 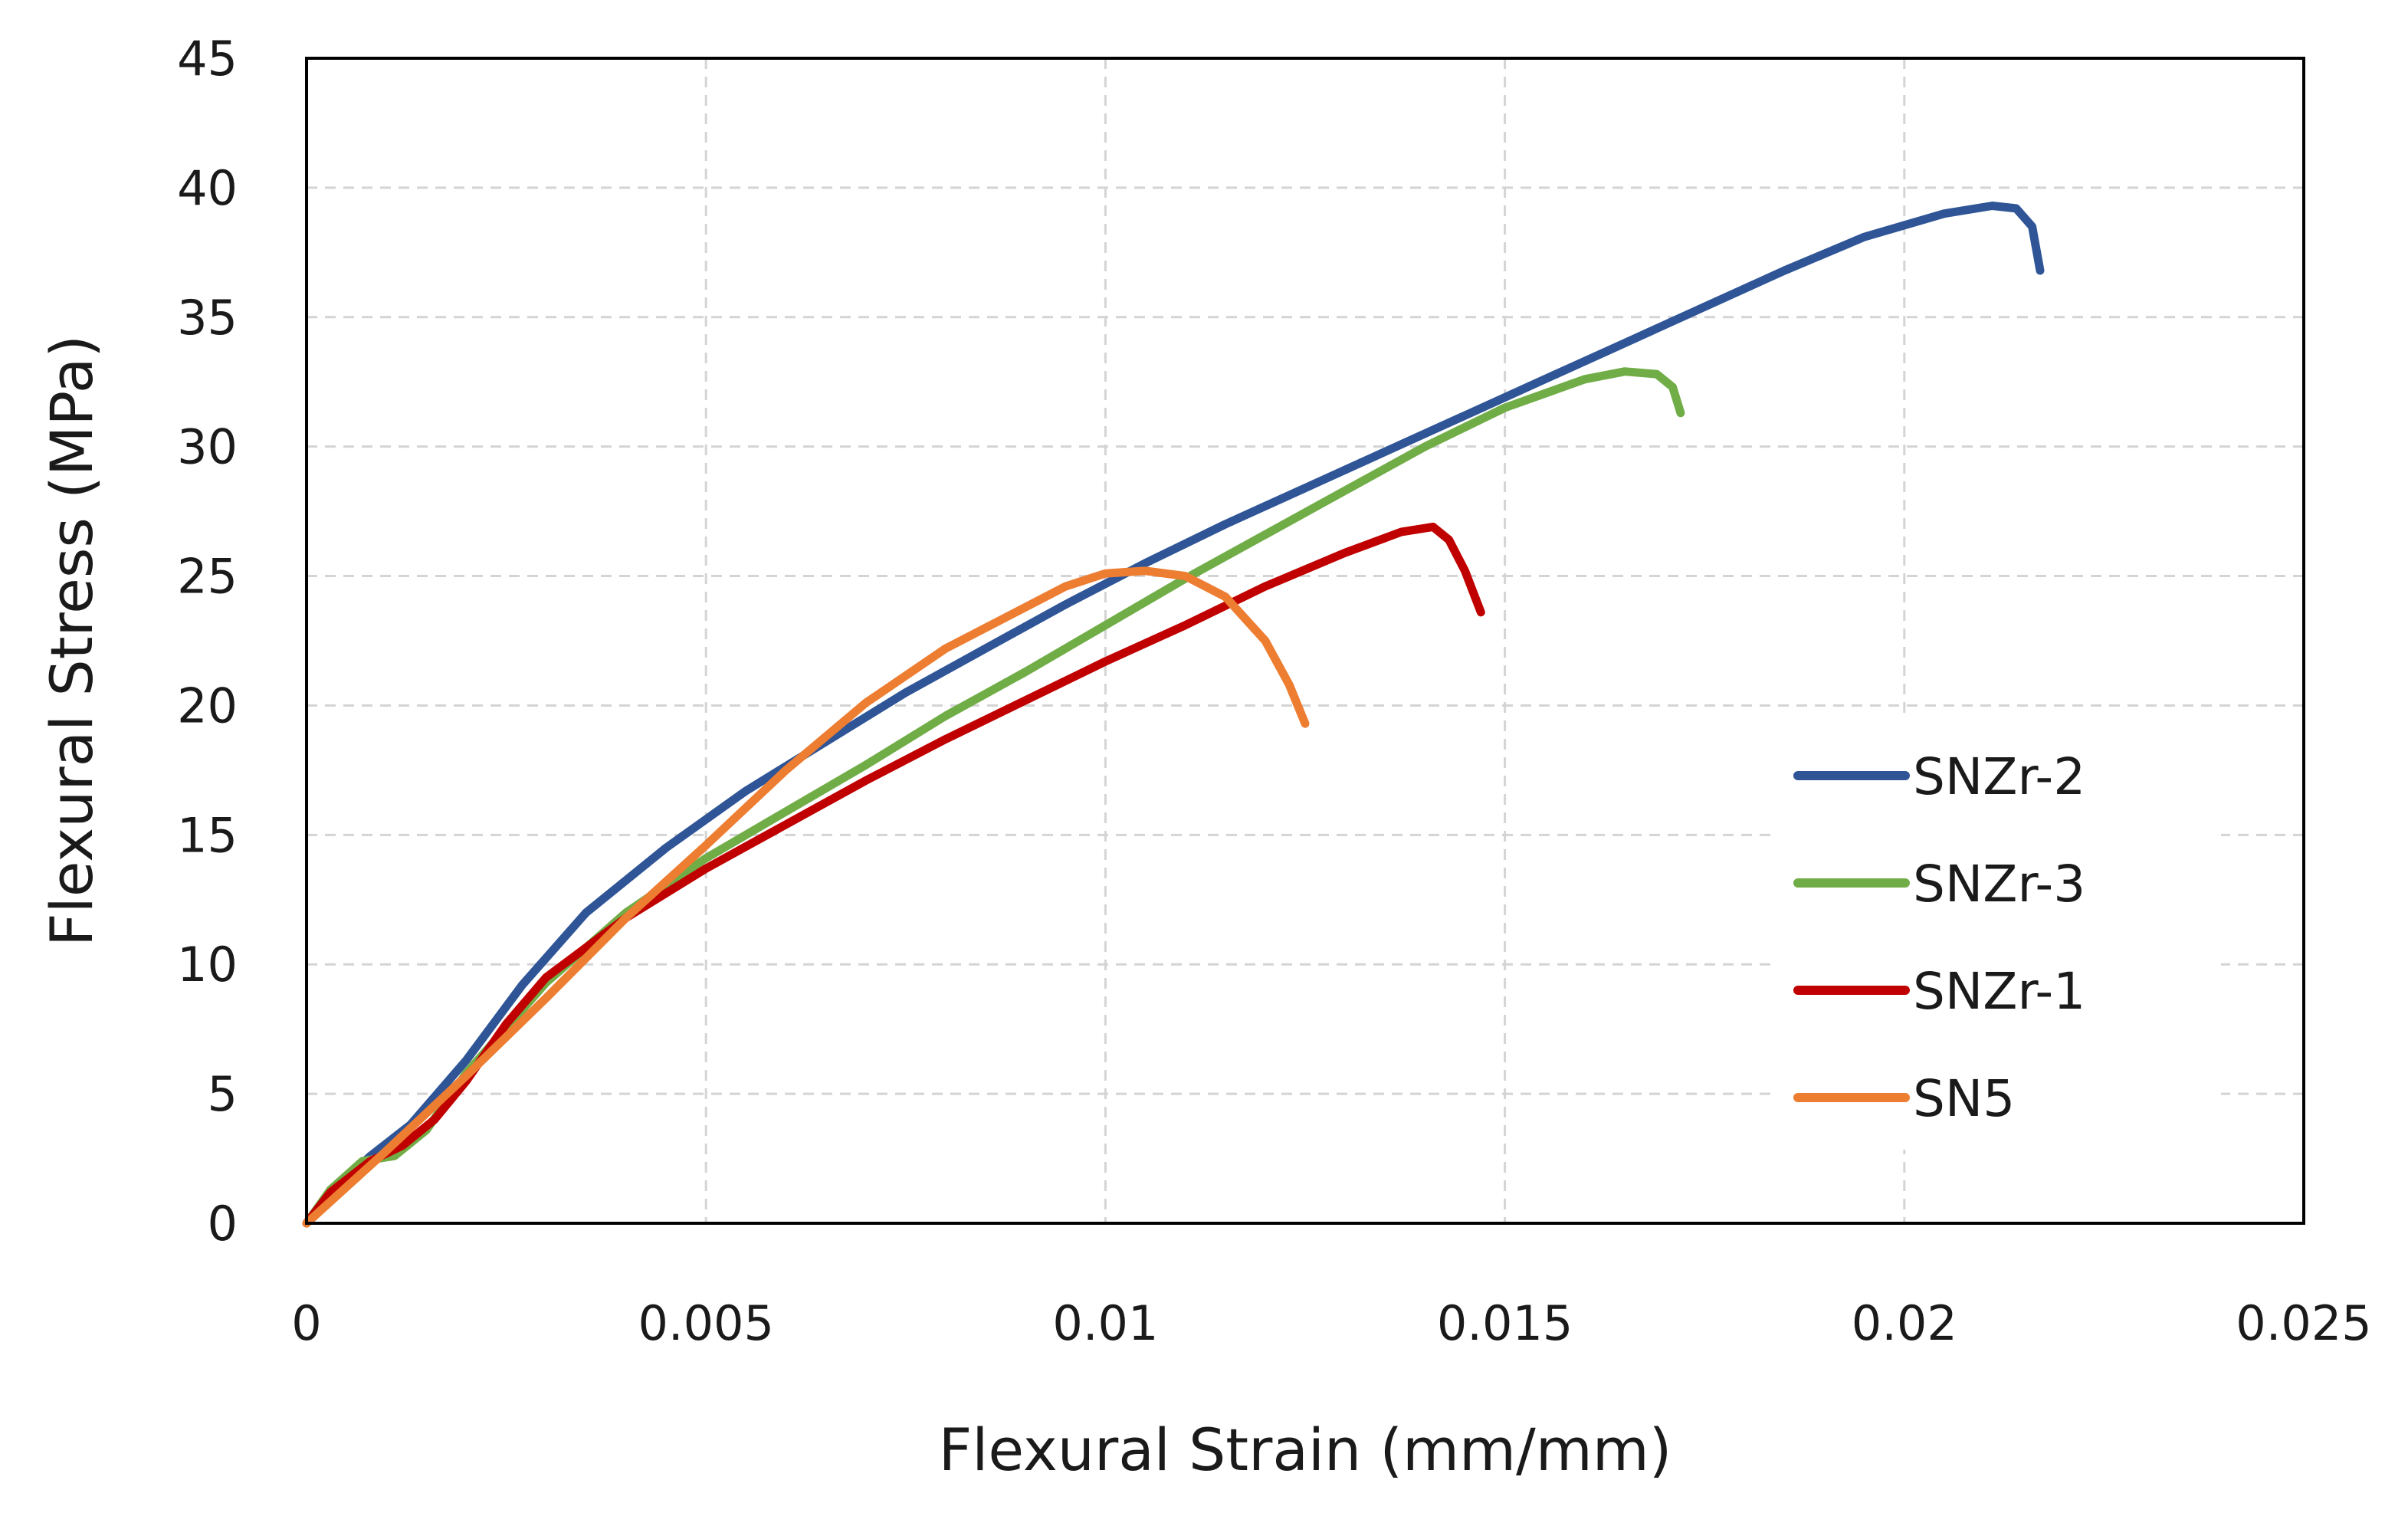 I want to click on legend-label: SNZr-1, so click(x=1999, y=991).